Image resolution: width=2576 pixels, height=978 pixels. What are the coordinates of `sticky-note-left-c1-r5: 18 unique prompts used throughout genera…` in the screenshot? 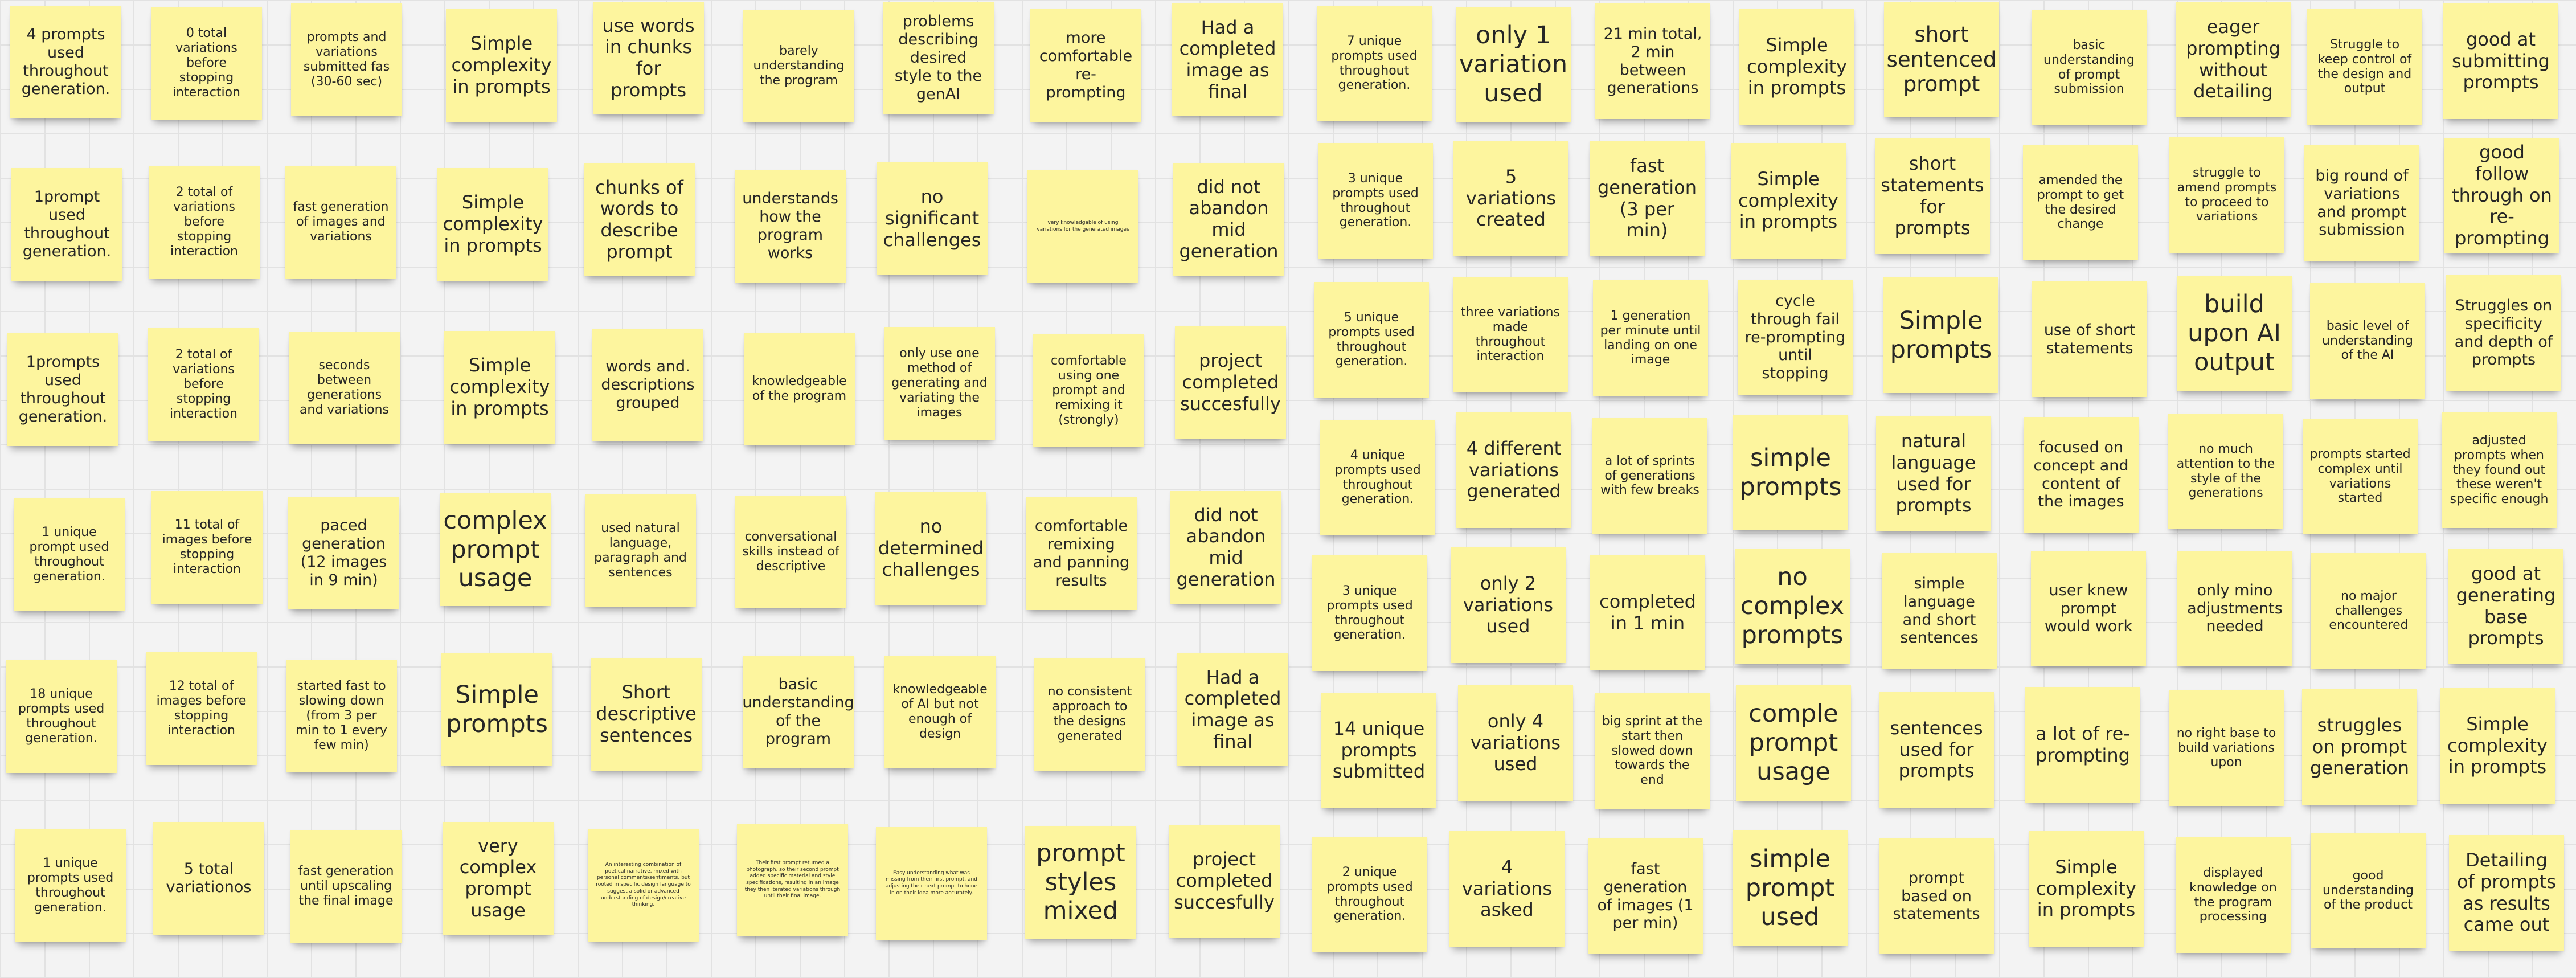 It's located at (62, 716).